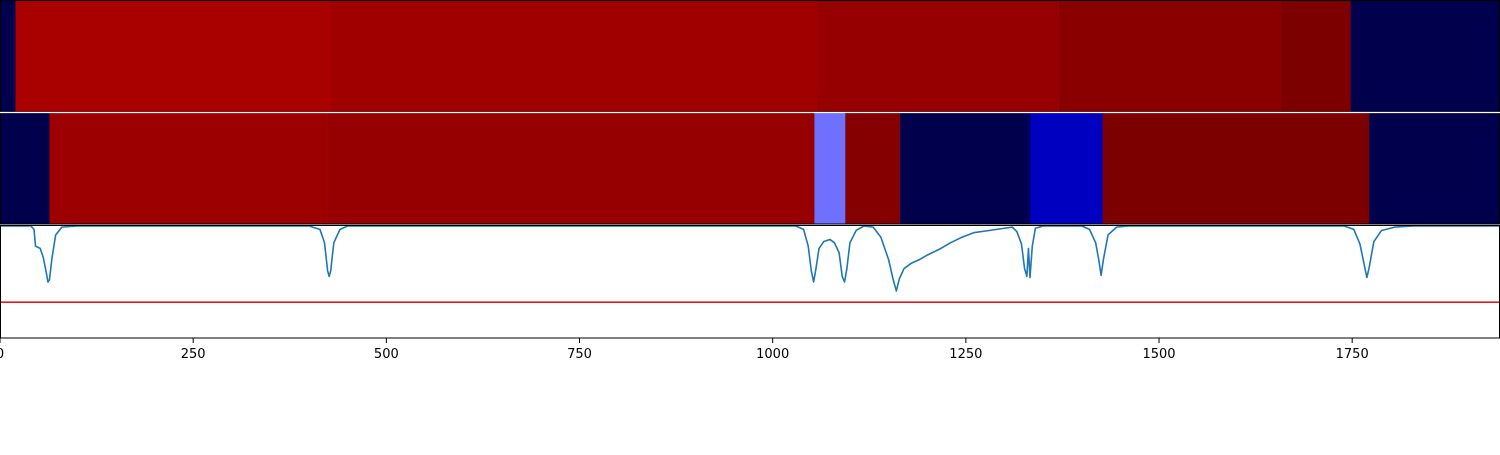  What do you see at coordinates (2, 354) in the screenshot?
I see `x-tick-label: 0` at bounding box center [2, 354].